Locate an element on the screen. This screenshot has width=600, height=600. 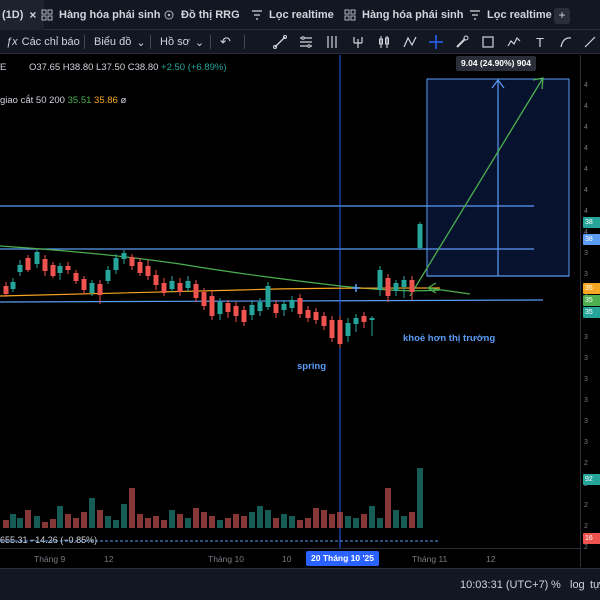
function-icon: ƒx is located at coordinates (12, 42).